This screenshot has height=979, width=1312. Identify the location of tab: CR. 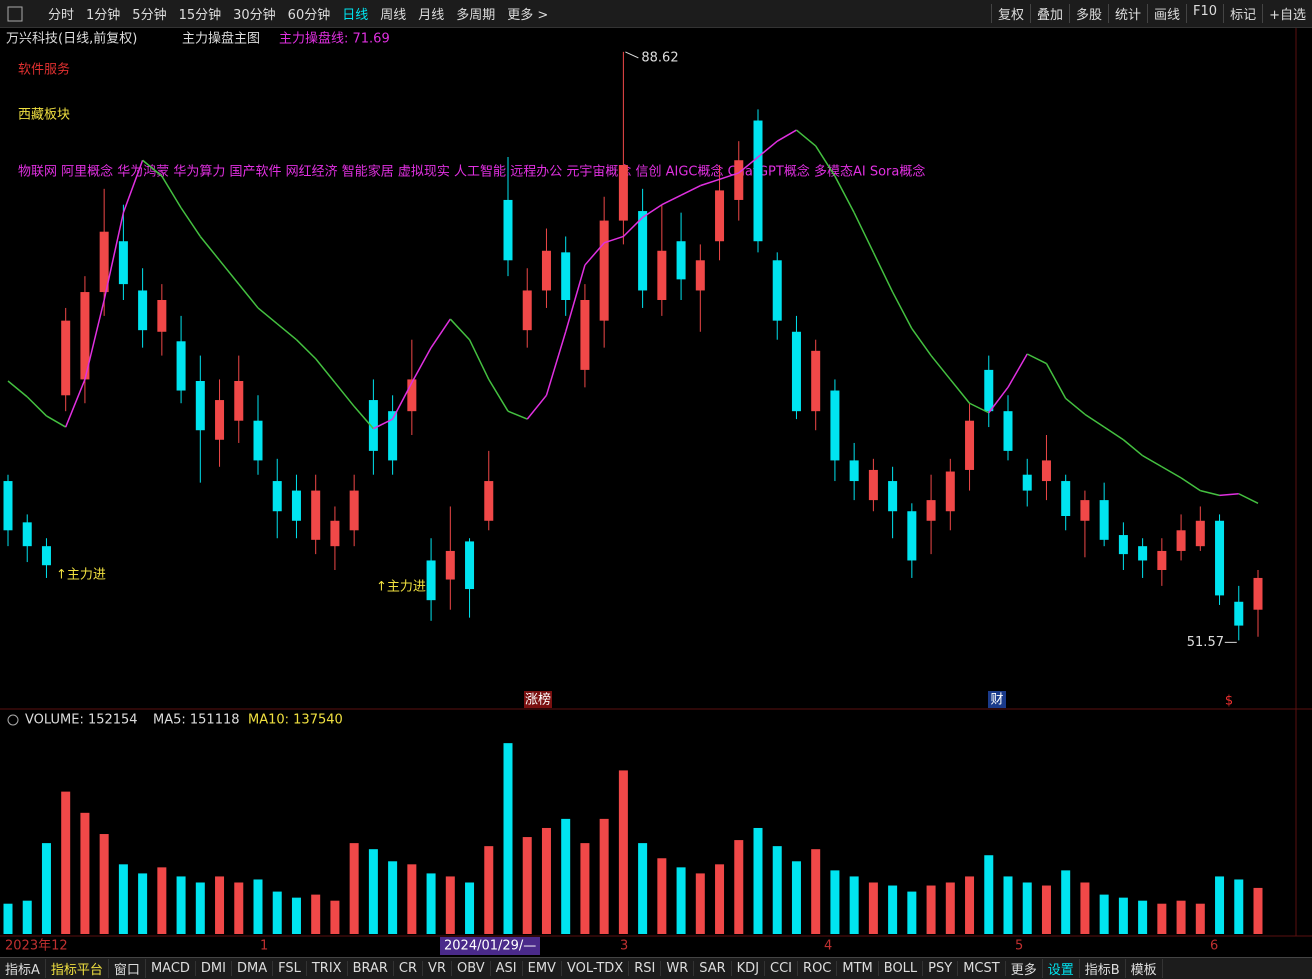
(409, 968).